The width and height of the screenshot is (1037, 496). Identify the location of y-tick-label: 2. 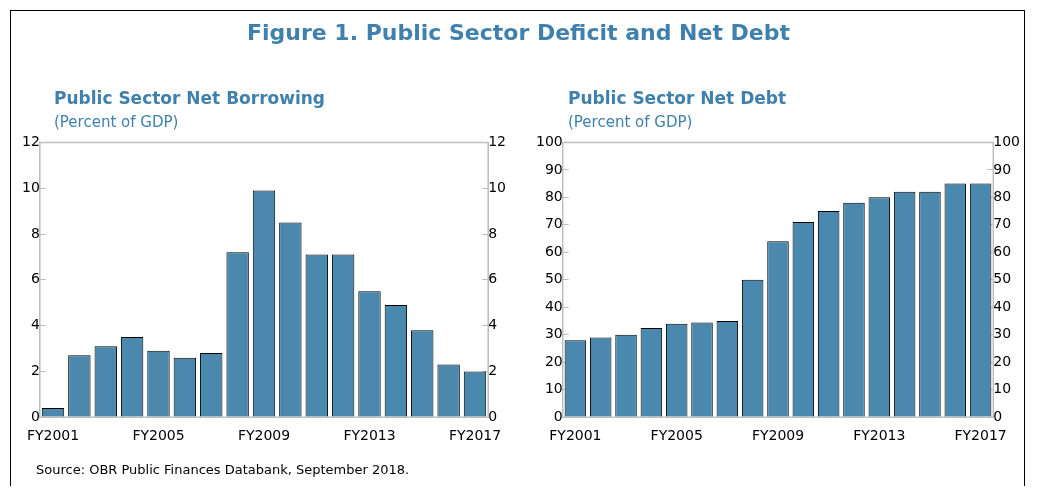
(35, 370).